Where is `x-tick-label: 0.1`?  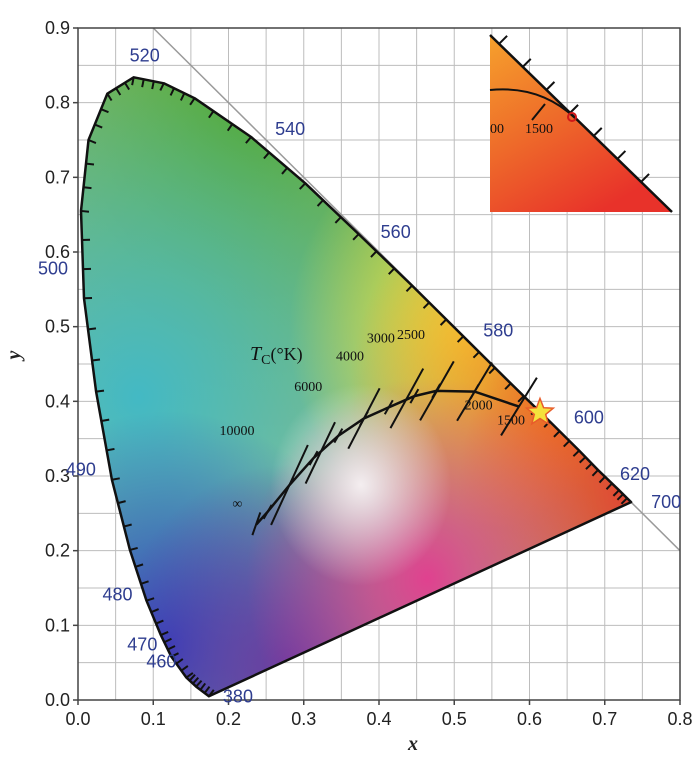
x-tick-label: 0.1 is located at coordinates (153, 719).